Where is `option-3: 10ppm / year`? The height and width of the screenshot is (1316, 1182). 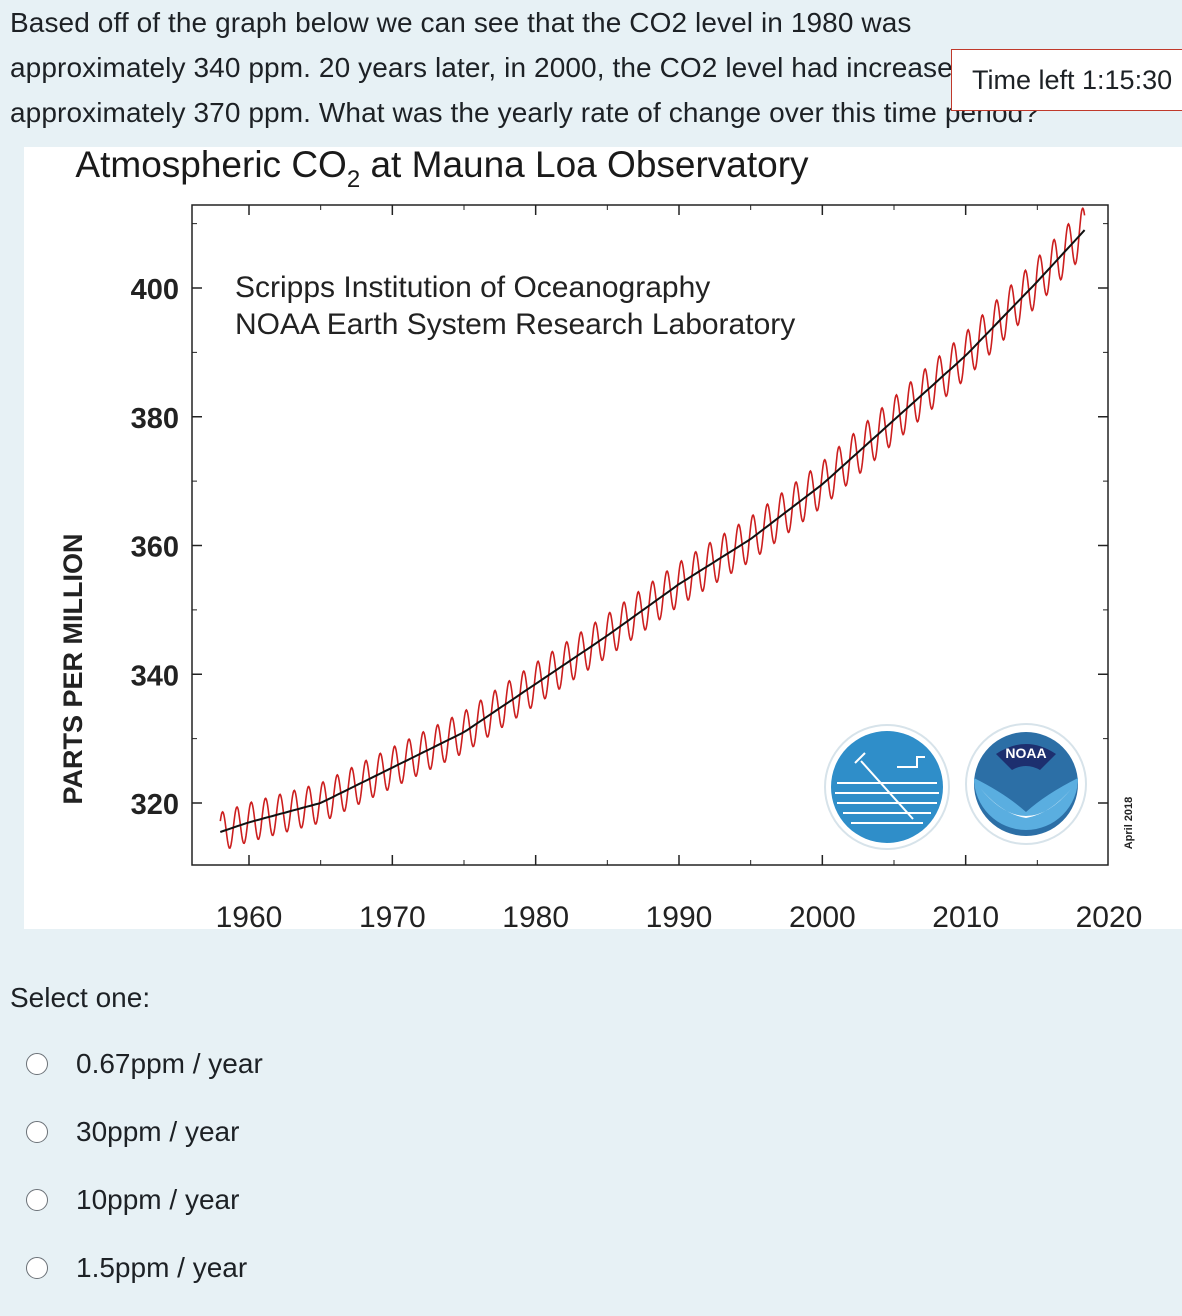 option-3: 10ppm / year is located at coordinates (144, 1200).